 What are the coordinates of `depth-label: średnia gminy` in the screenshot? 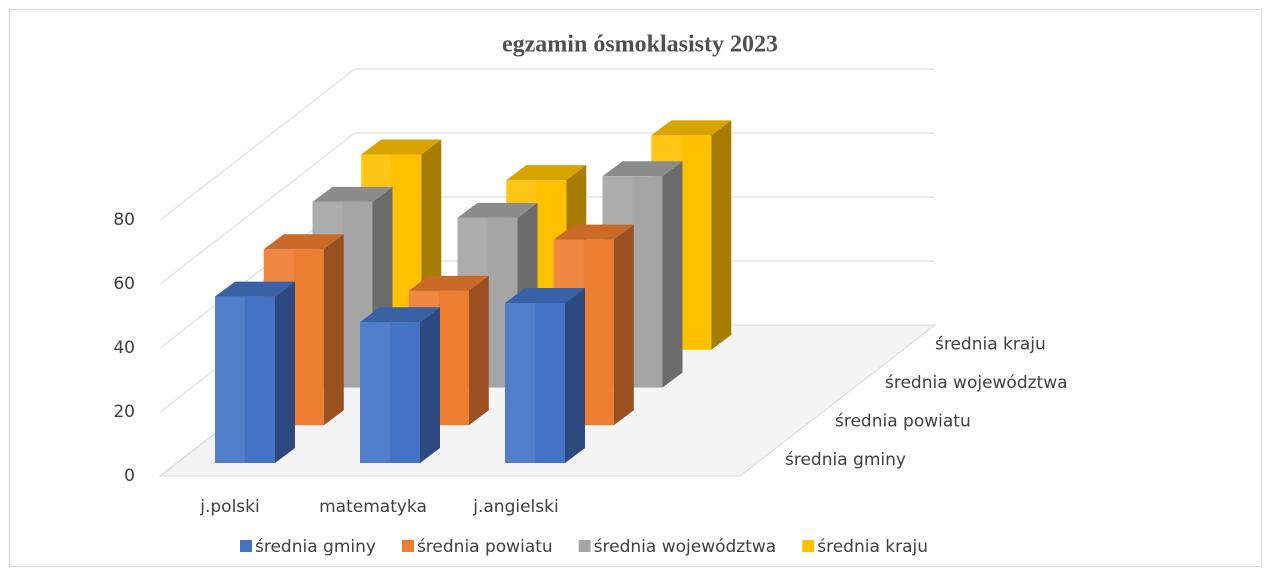 It's located at (845, 460).